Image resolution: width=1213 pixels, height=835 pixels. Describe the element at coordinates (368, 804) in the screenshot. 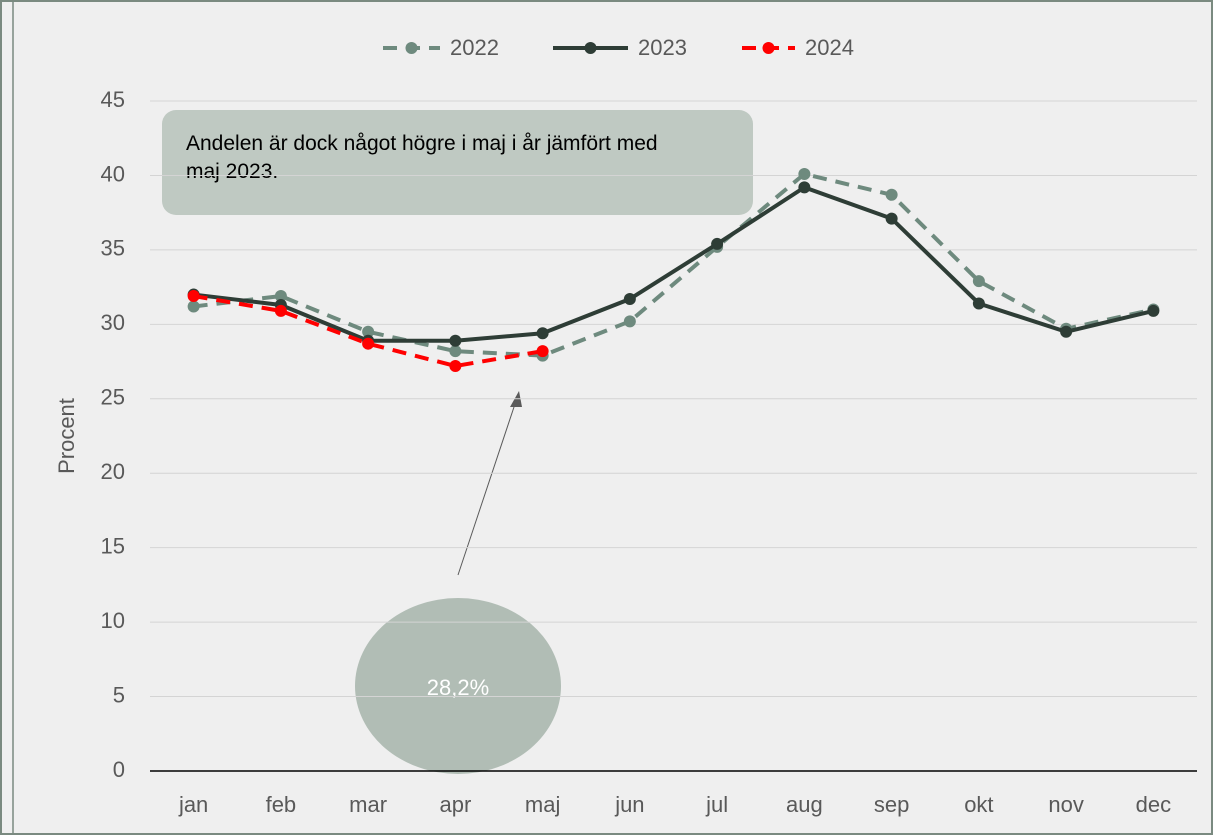

I see `x-tick-label: mar` at that location.